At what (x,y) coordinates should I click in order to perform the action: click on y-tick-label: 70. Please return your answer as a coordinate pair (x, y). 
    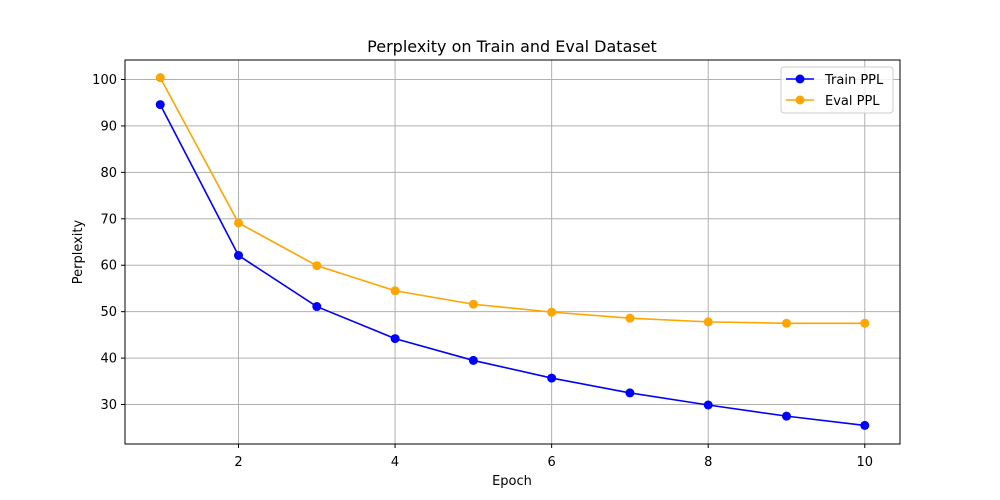
    Looking at the image, I should click on (108, 219).